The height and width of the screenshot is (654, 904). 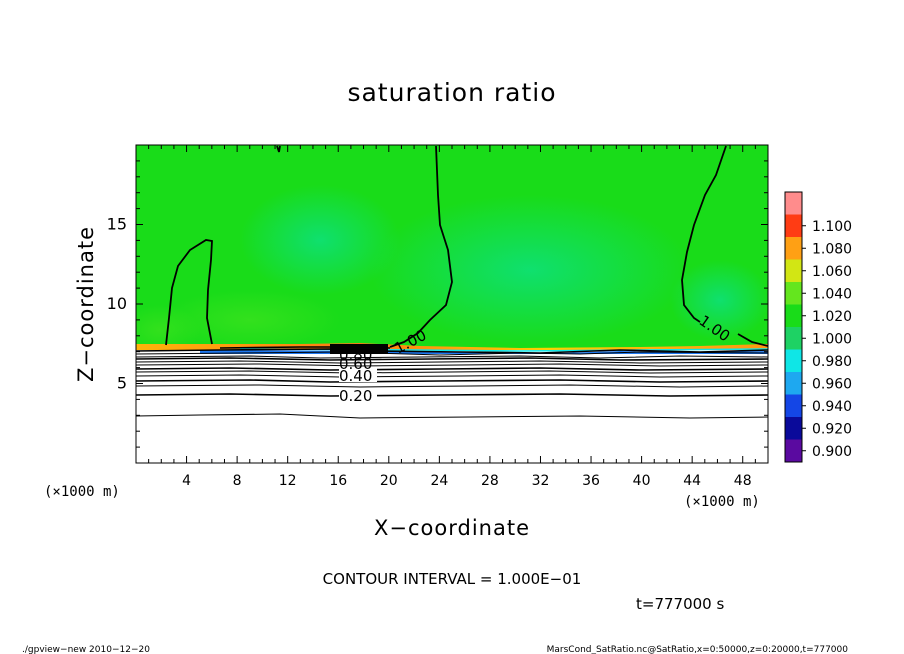 I want to click on y-tick-label: 5, so click(x=122, y=383).